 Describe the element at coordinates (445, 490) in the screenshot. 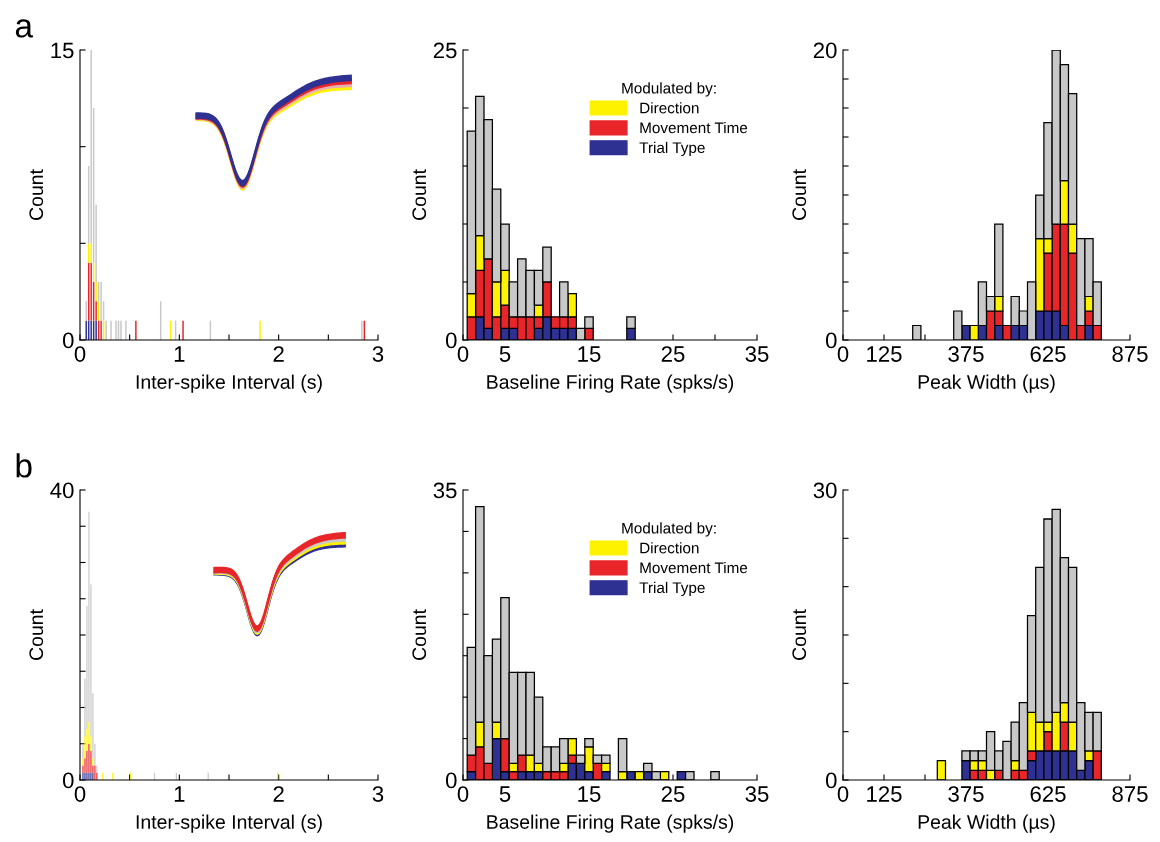

I see `y-tick-label: 35` at that location.